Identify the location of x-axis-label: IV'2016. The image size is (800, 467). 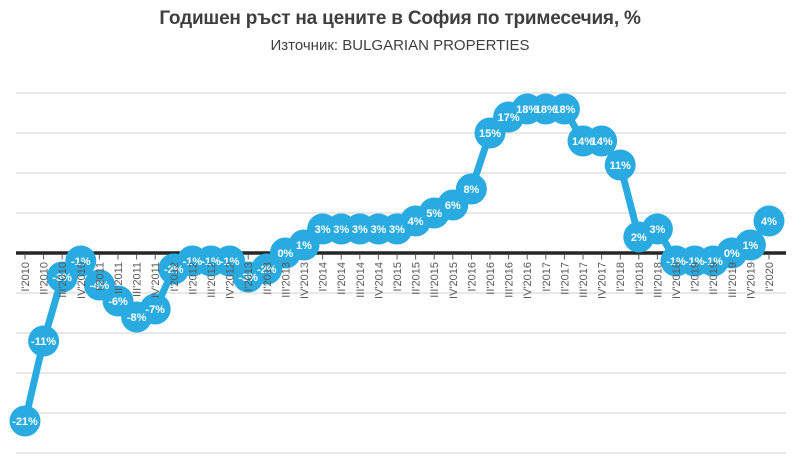
(528, 280).